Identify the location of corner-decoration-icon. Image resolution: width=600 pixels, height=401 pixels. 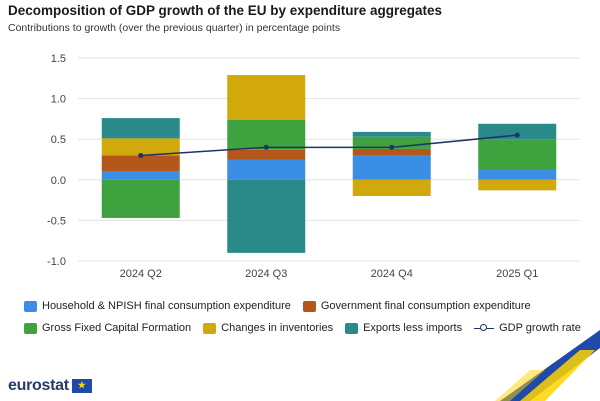
(547, 365).